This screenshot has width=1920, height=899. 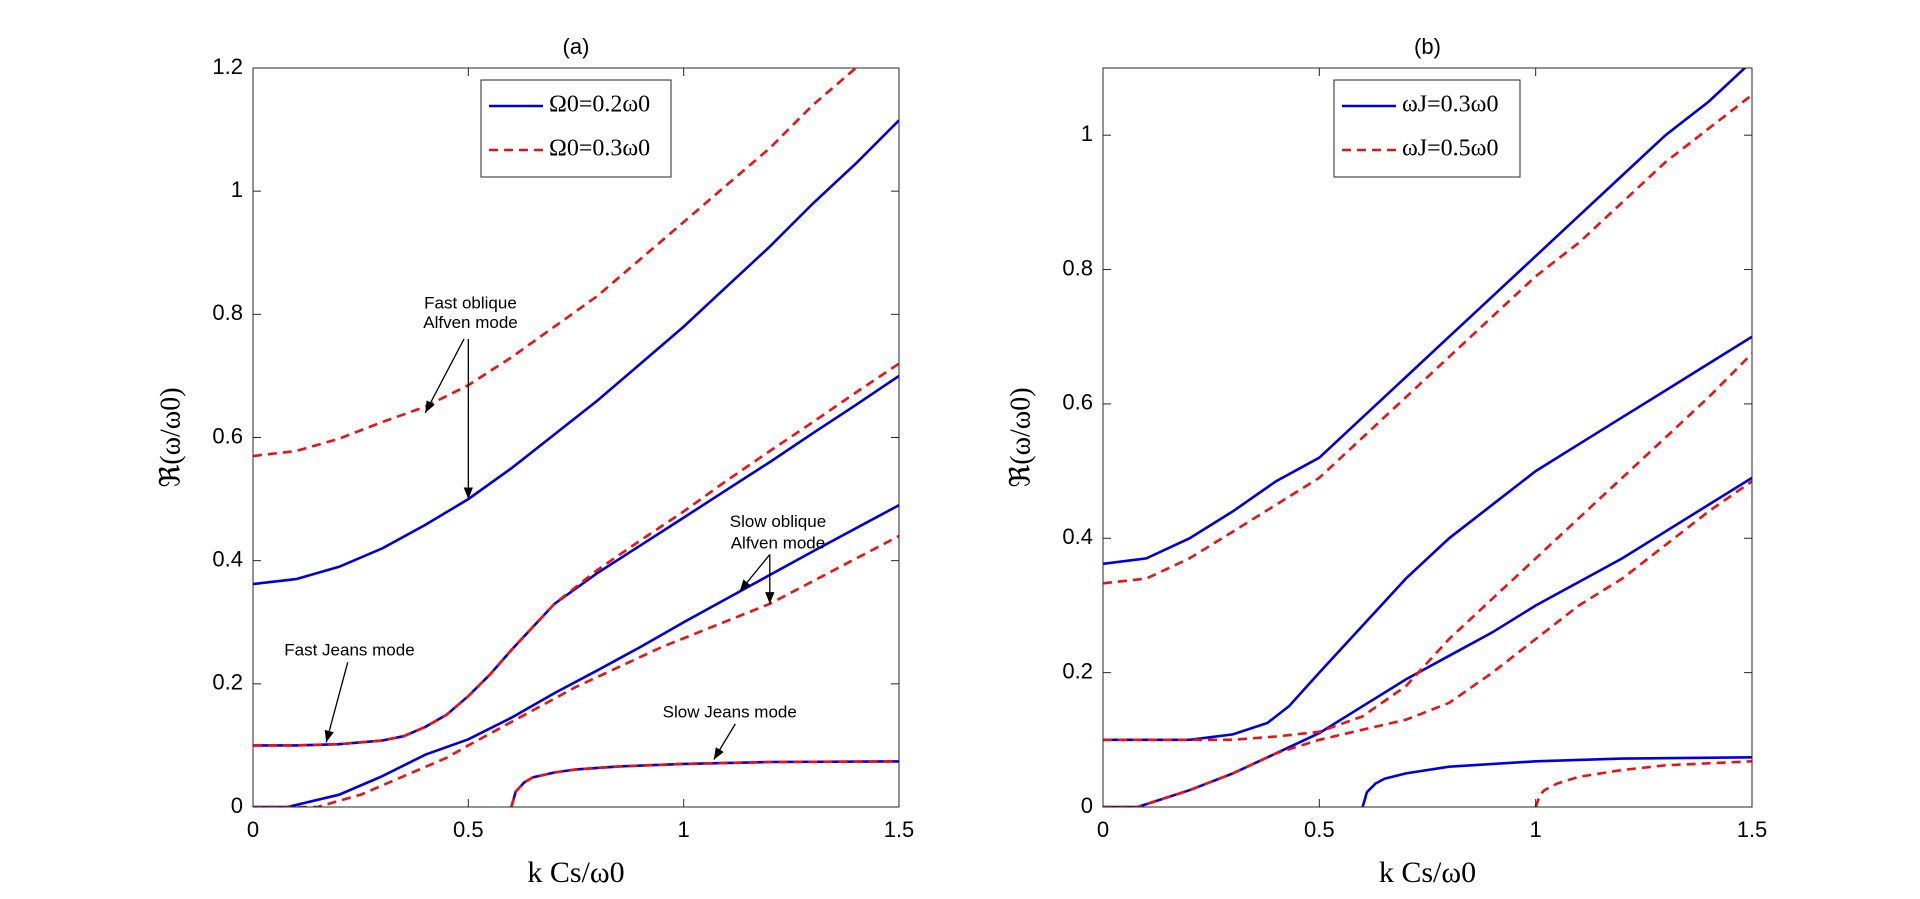 What do you see at coordinates (227, 66) in the screenshot?
I see `y-tick-label: 1.2` at bounding box center [227, 66].